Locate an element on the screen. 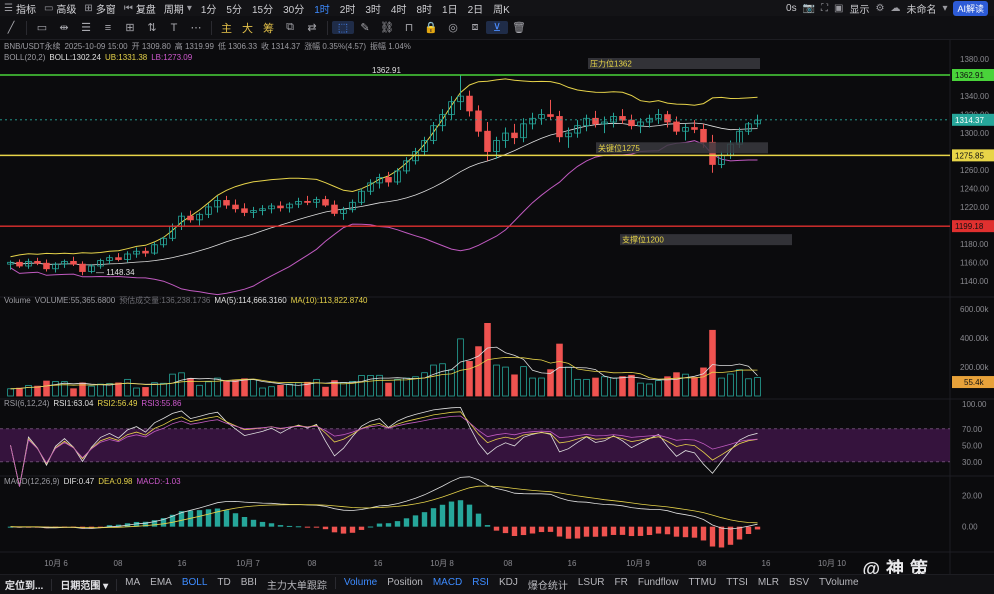 This screenshot has width=994, height=594. more-tool-icon: ⋯ is located at coordinates (196, 28).